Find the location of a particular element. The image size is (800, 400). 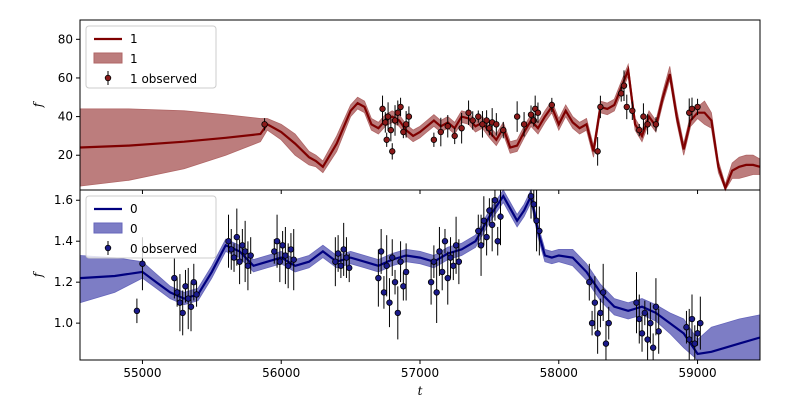

bot-legend-box is located at coordinates (151, 227).